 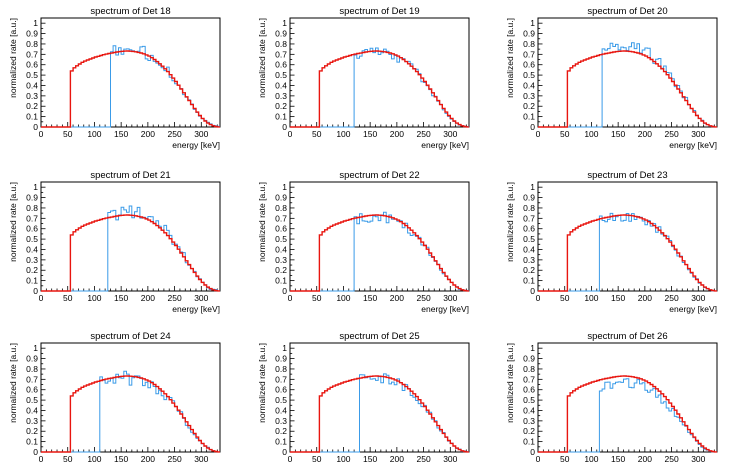 What do you see at coordinates (379, 11) in the screenshot?
I see `panel-title: spectrum of Det 19` at bounding box center [379, 11].